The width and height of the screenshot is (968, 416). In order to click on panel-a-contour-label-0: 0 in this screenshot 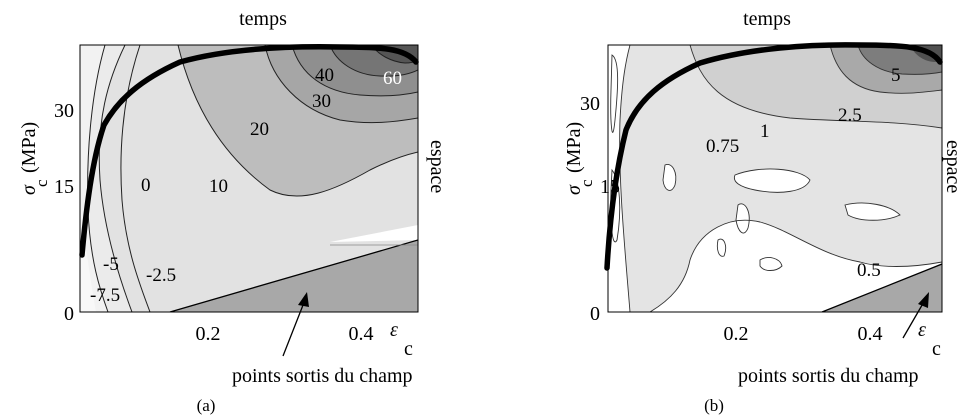, I will do `click(146, 185)`.